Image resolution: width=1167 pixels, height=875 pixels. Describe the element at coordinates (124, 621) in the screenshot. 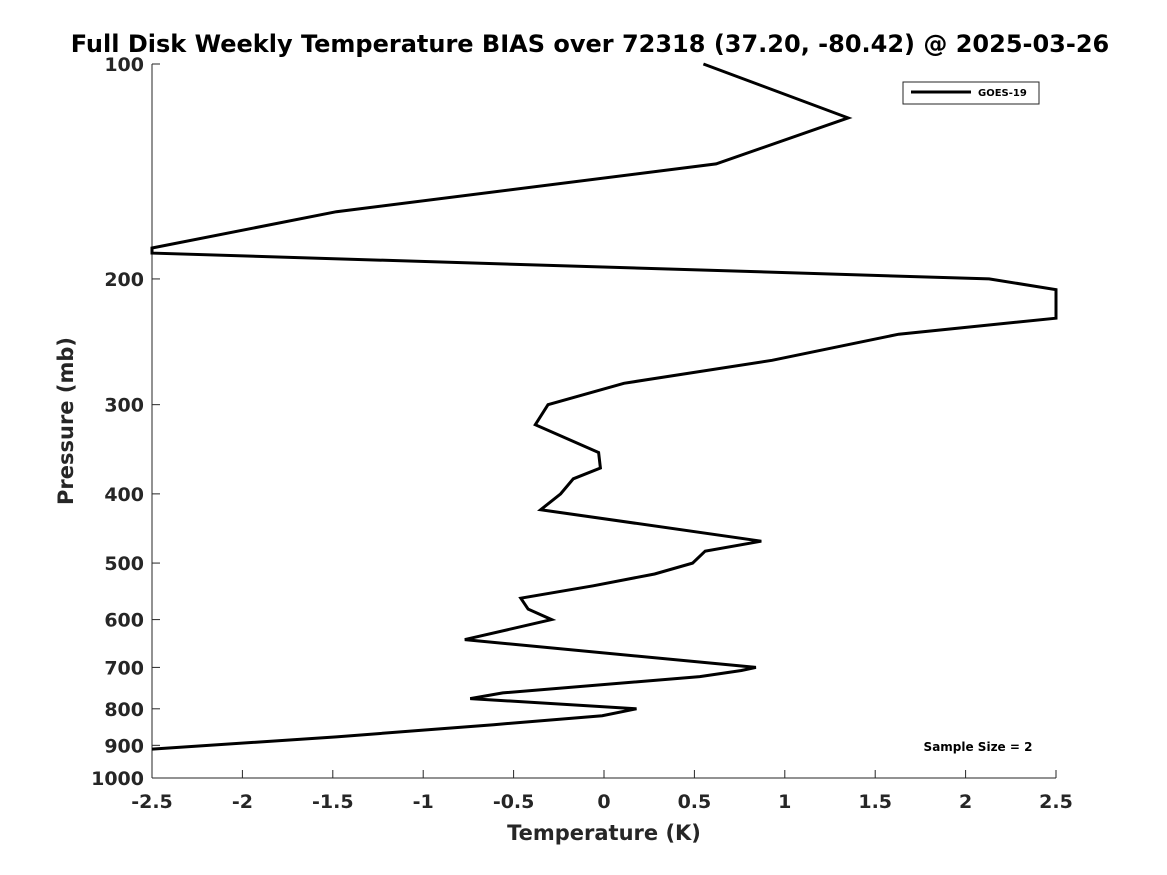

I see `y-tick-label: 600` at that location.